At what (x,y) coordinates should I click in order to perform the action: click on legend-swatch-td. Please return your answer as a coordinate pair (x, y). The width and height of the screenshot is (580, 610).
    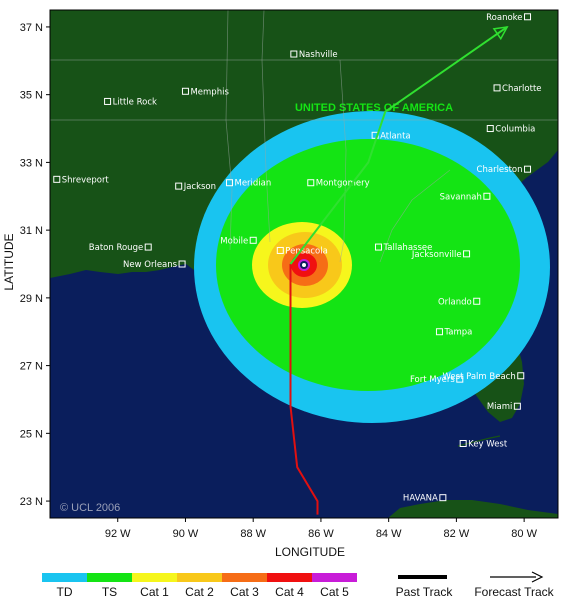
    Looking at the image, I should click on (64, 577).